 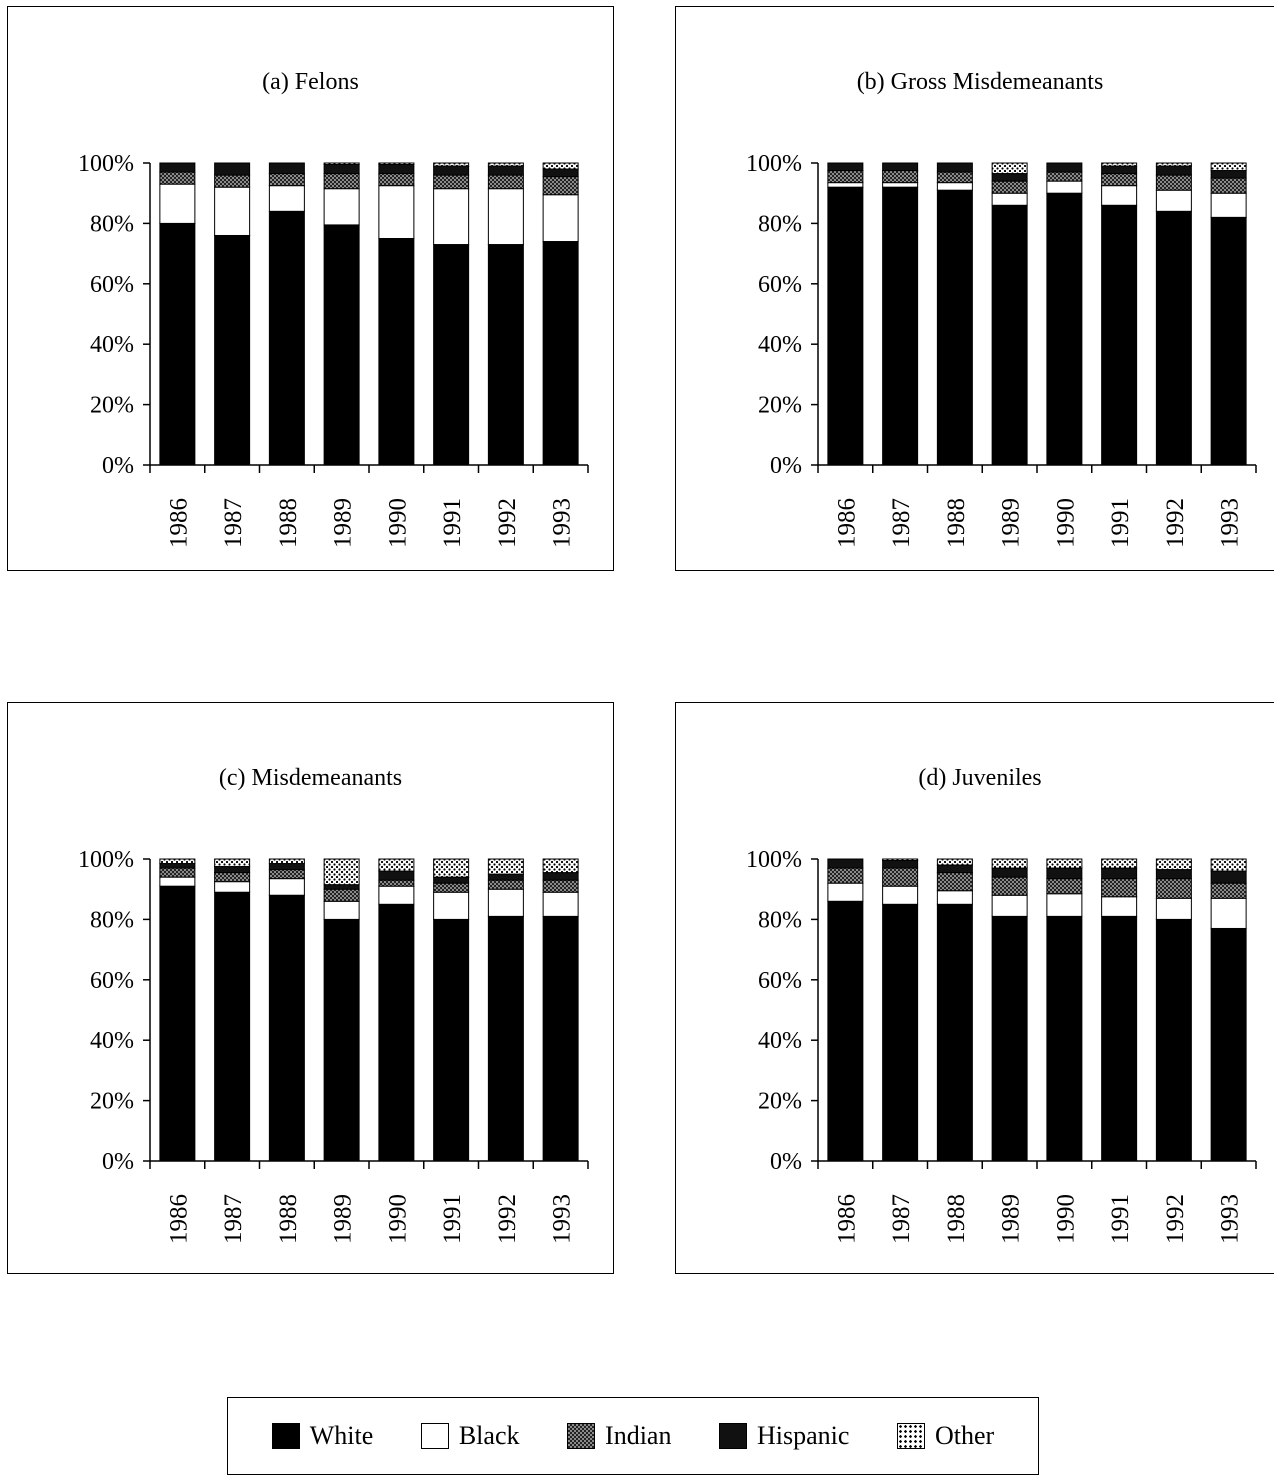 I want to click on y-tick-label: 0%, so click(x=786, y=1162).